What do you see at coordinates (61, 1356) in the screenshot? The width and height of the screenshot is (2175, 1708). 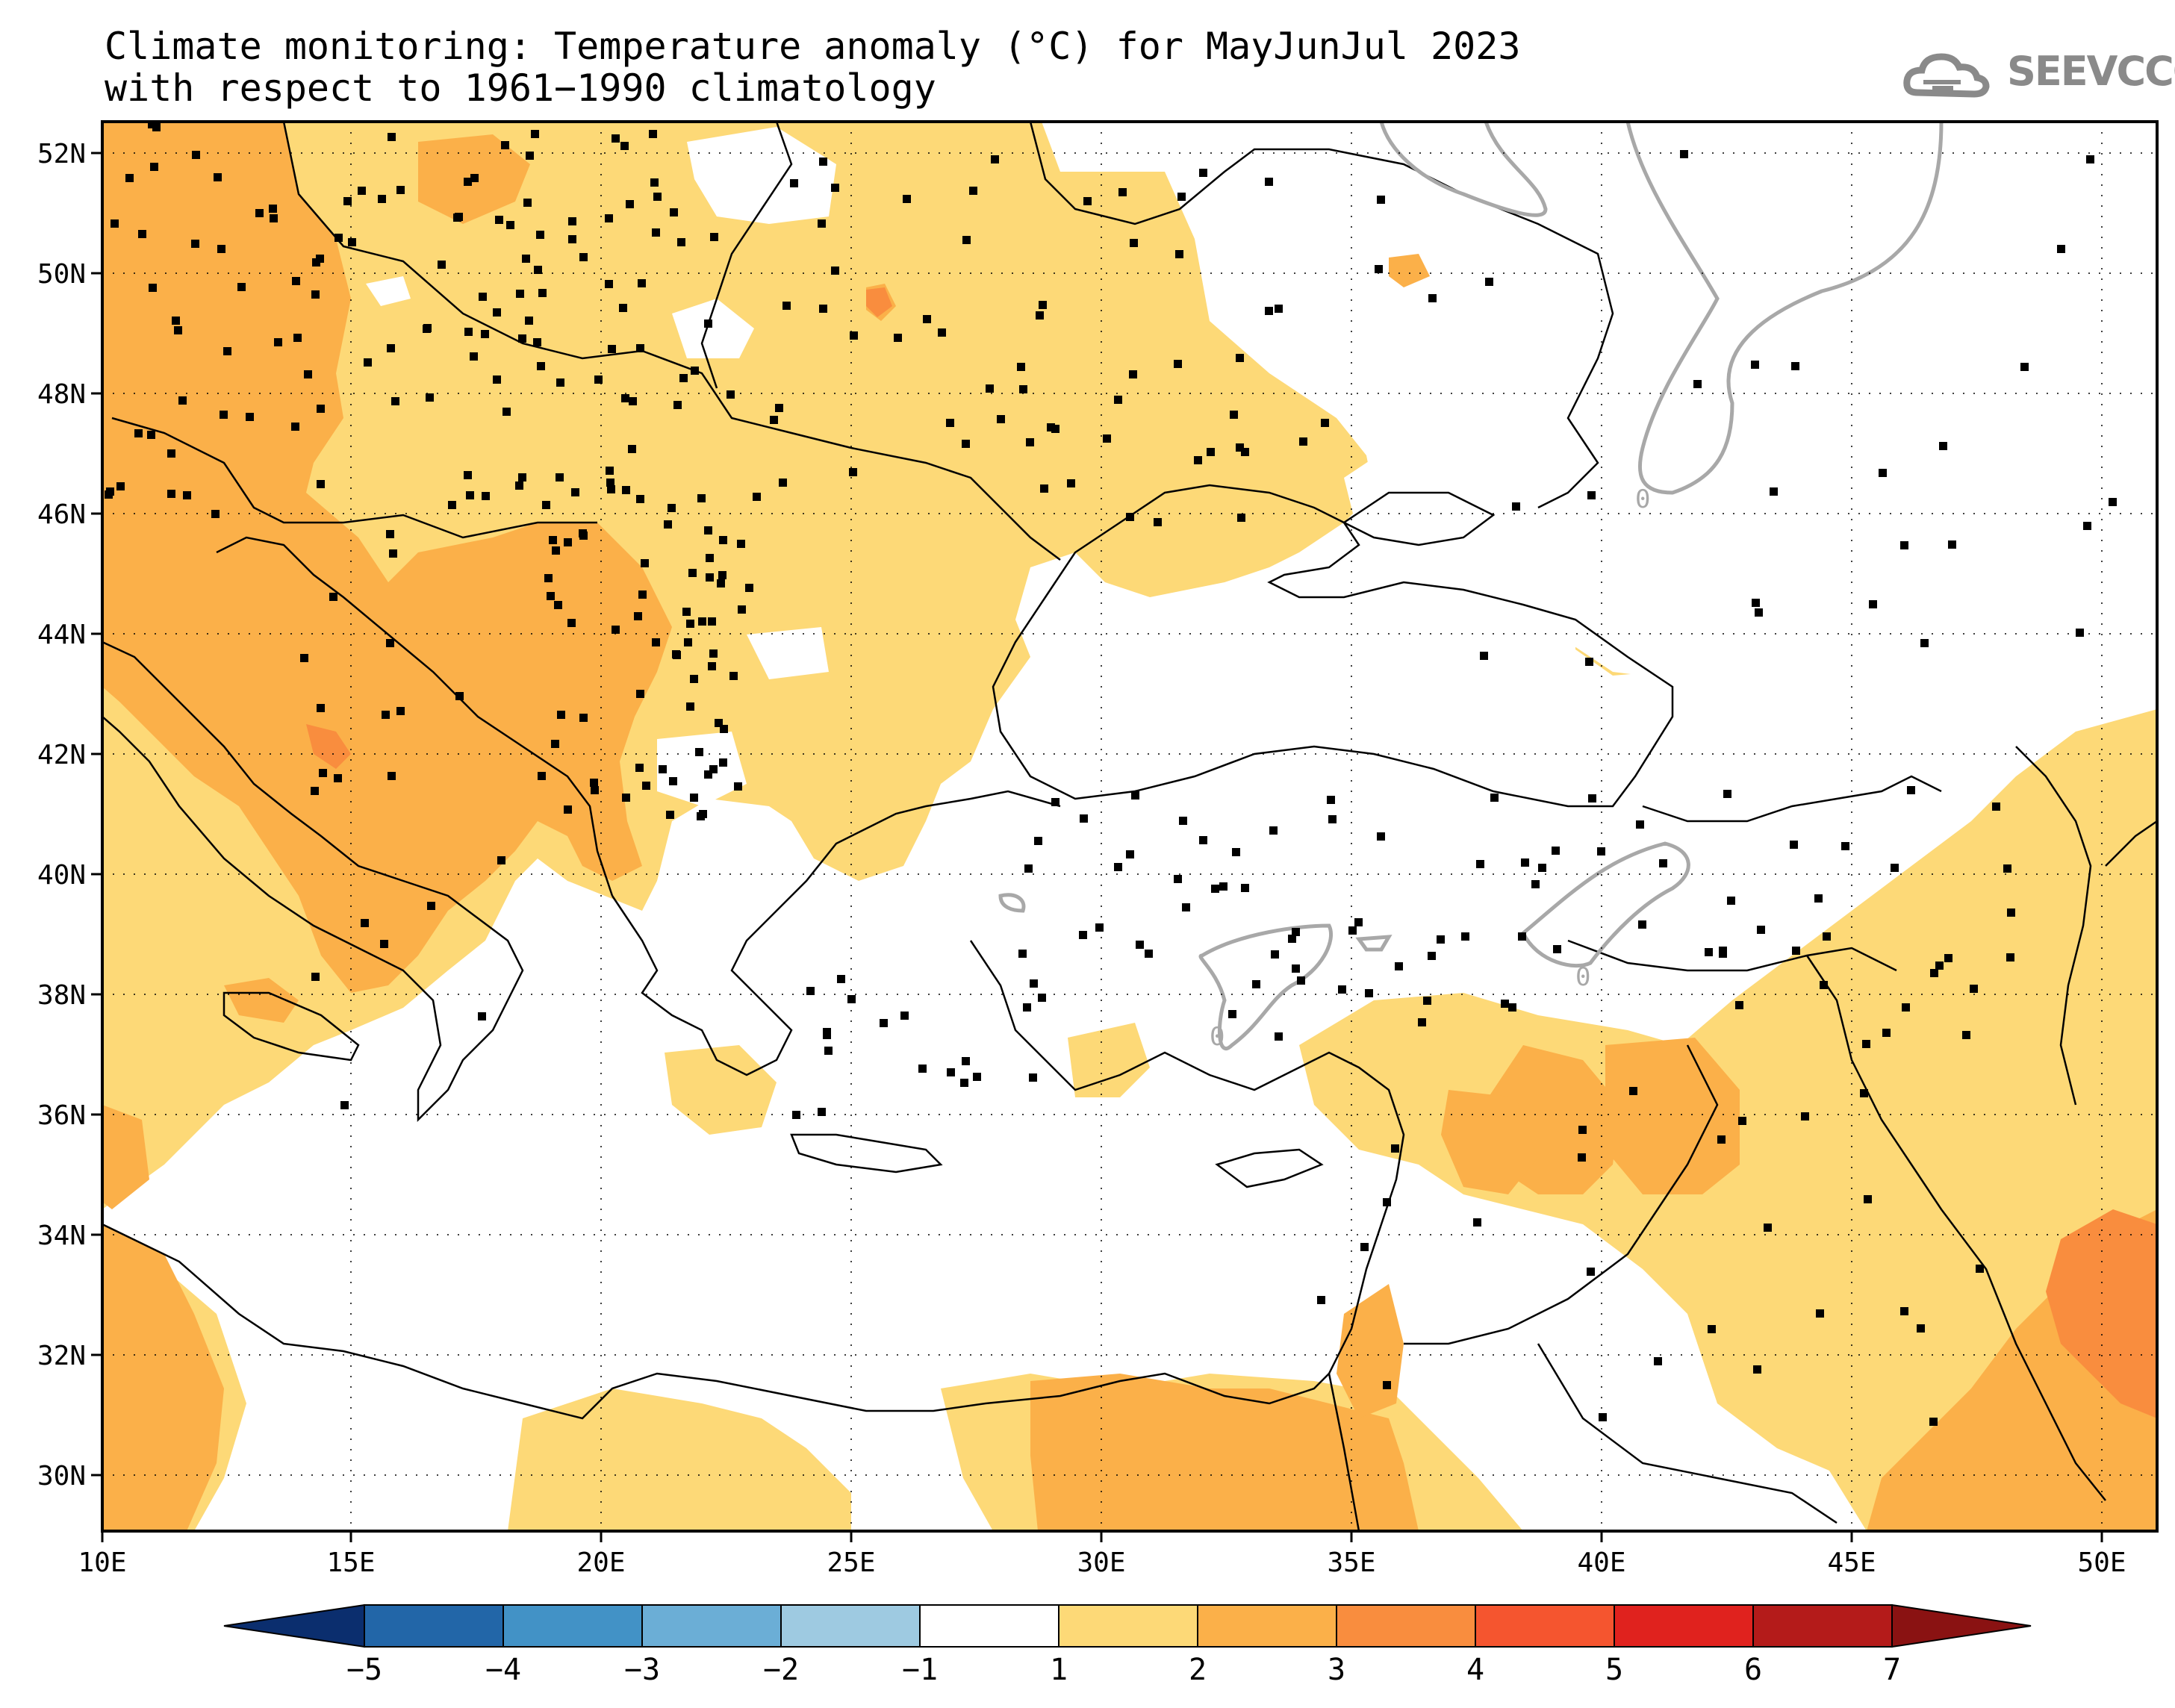 I see `lat-tick-32n: 32N` at bounding box center [61, 1356].